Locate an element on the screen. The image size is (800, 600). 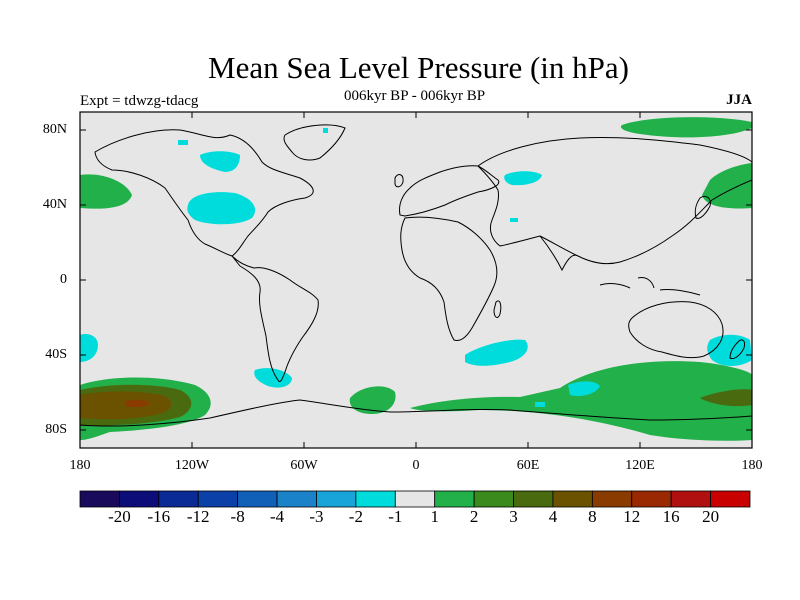
experiment-label: Expt = tdwzg-tdacg is located at coordinates (139, 101).